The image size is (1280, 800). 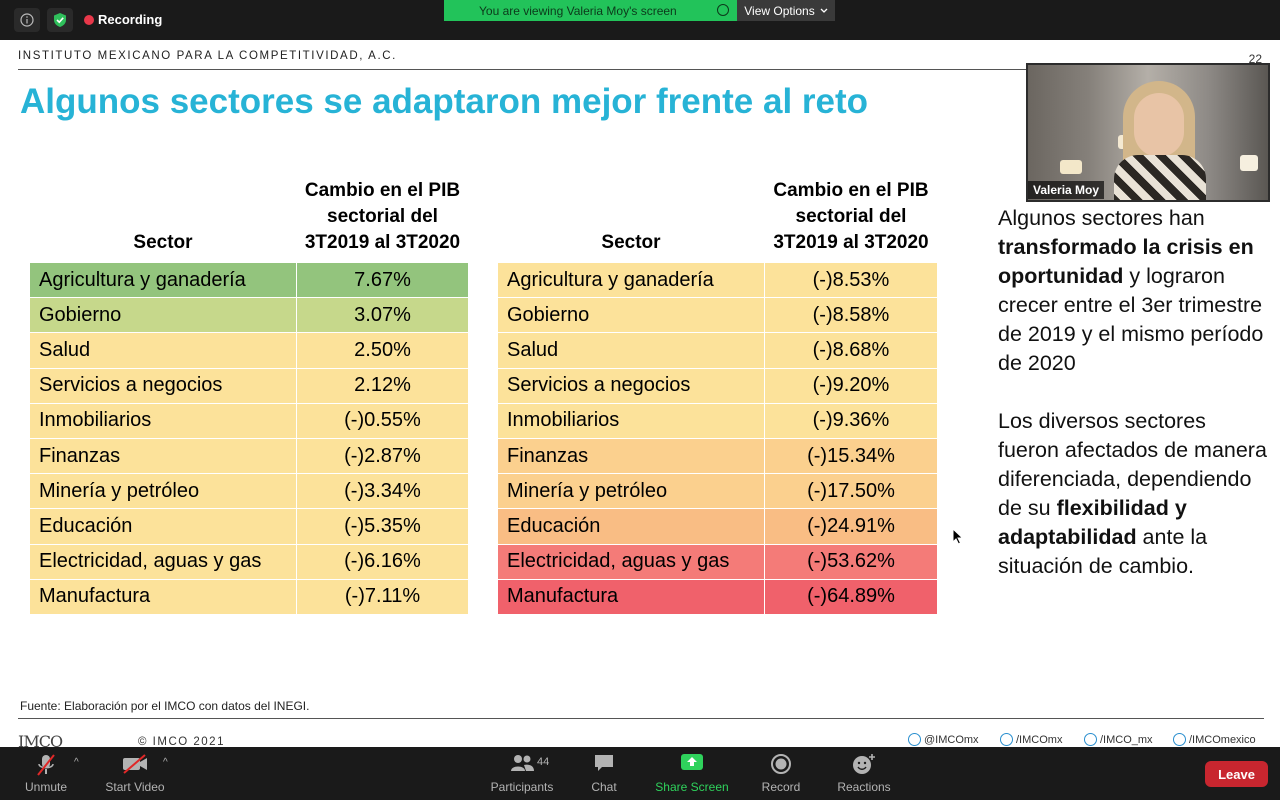 What do you see at coordinates (781, 764) in the screenshot?
I see `record-icon` at bounding box center [781, 764].